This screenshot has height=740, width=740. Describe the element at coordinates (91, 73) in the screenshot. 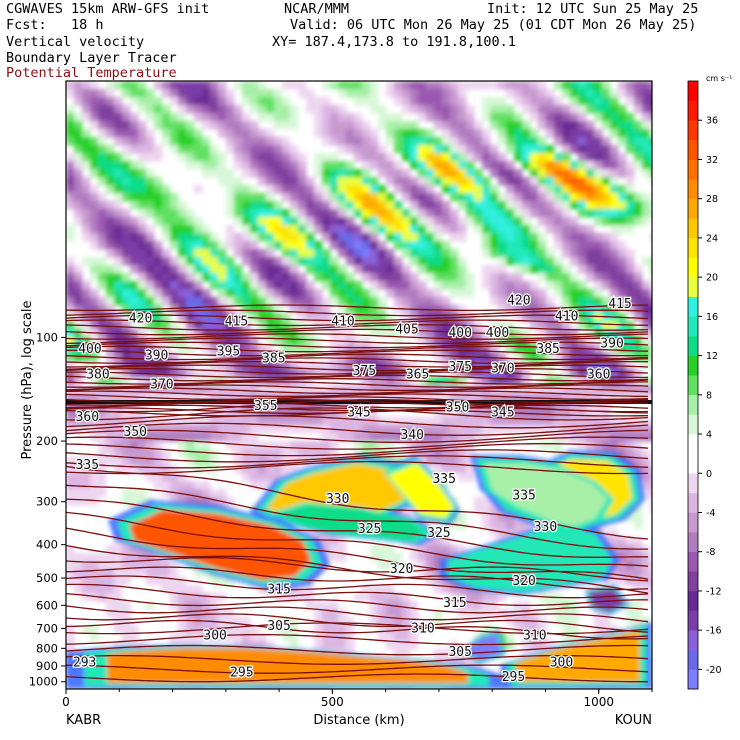

I see `field-potential-temperature: Potential Temperature` at that location.